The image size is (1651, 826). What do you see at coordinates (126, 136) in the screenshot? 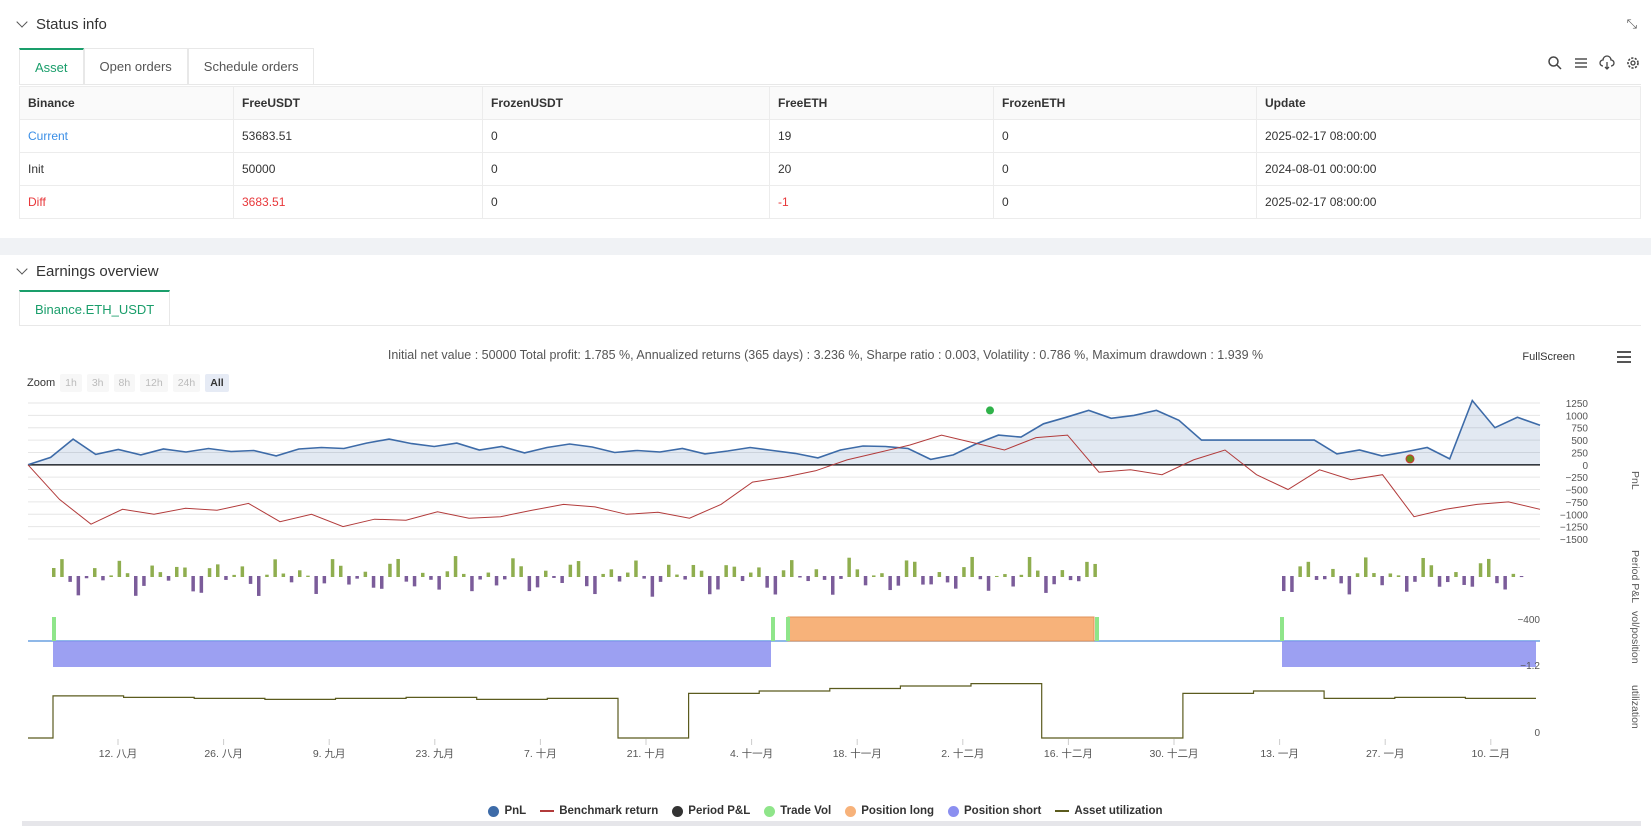
I see `row-label-current: Current` at bounding box center [126, 136].